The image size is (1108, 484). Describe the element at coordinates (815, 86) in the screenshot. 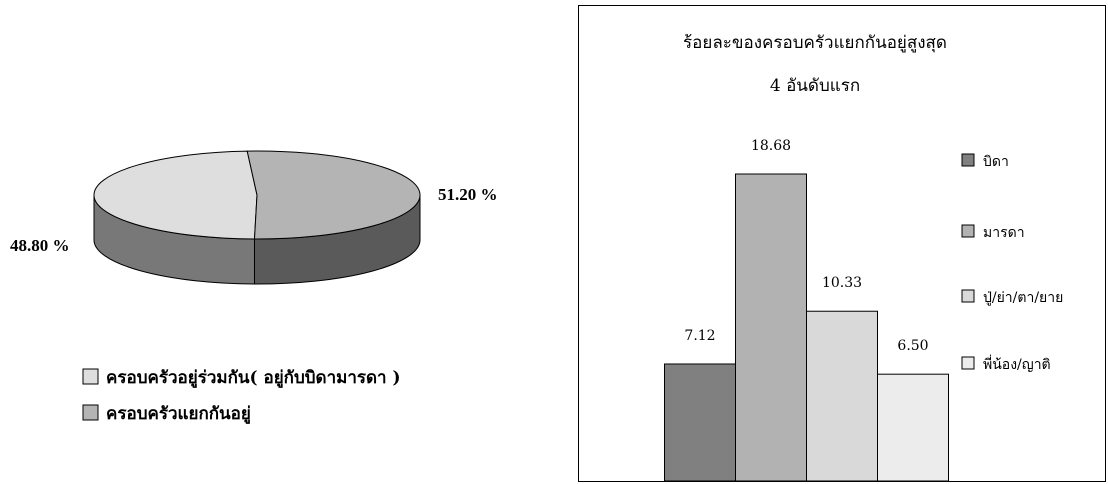

I see `bar-chart-subtitle: 4 อันดับแรก` at that location.